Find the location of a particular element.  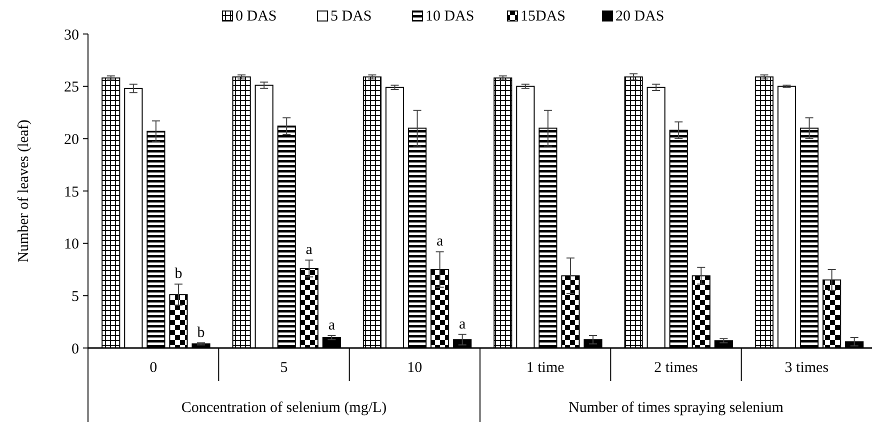

y-tick-label: 25 is located at coordinates (71, 88).